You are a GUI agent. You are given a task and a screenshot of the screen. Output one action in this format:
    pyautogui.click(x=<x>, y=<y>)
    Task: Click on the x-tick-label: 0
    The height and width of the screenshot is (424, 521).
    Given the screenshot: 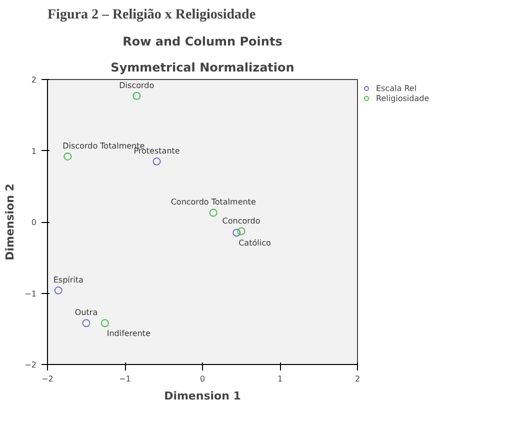 What is the action you would take?
    pyautogui.click(x=203, y=379)
    